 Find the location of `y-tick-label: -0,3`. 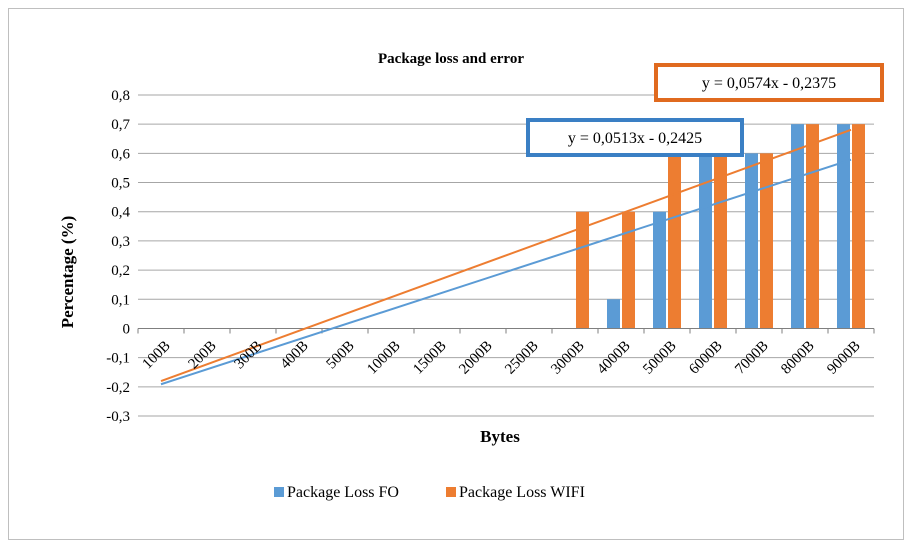

y-tick-label: -0,3 is located at coordinates (118, 417).